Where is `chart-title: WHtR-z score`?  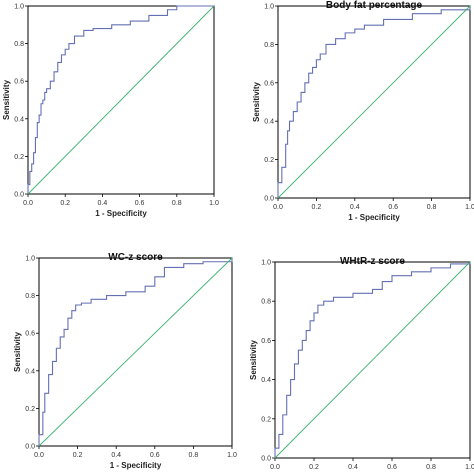 chart-title: WHtR-z score is located at coordinates (372, 261).